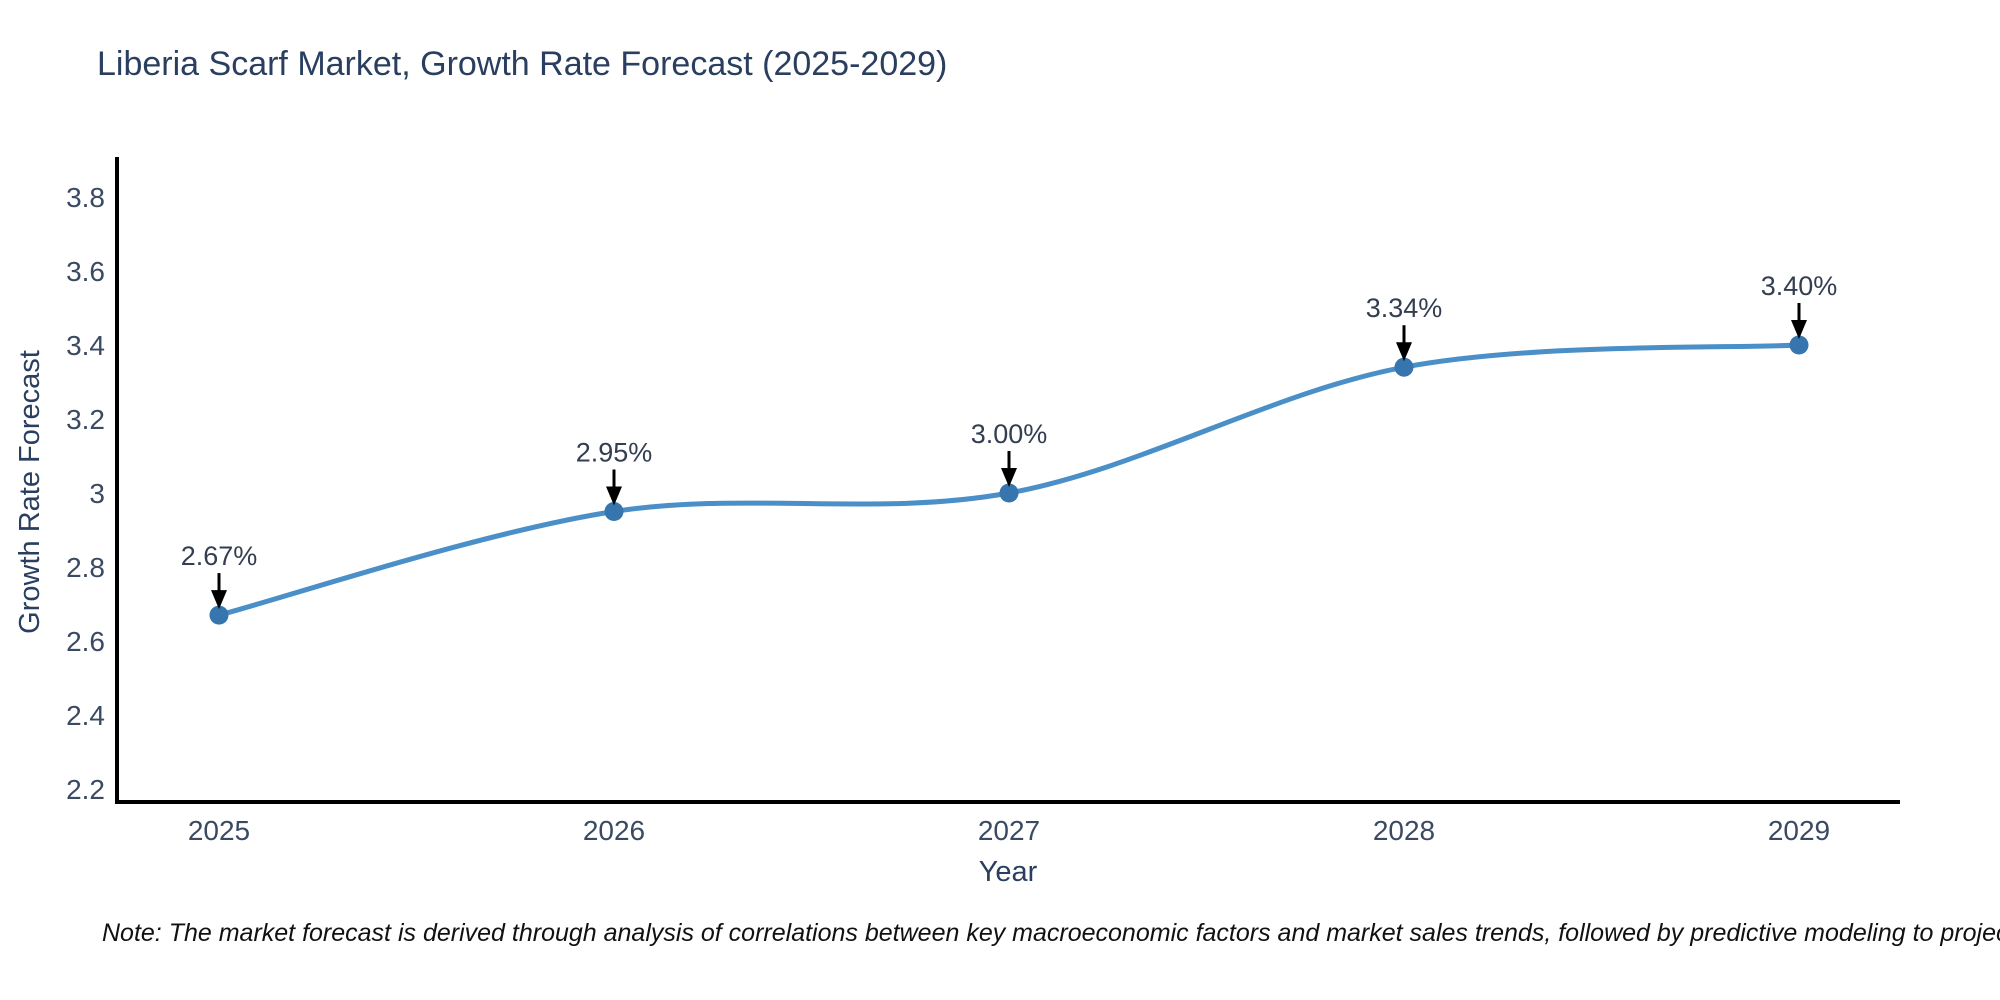  Describe the element at coordinates (1009, 830) in the screenshot. I see `x-tick-label: 2027` at that location.